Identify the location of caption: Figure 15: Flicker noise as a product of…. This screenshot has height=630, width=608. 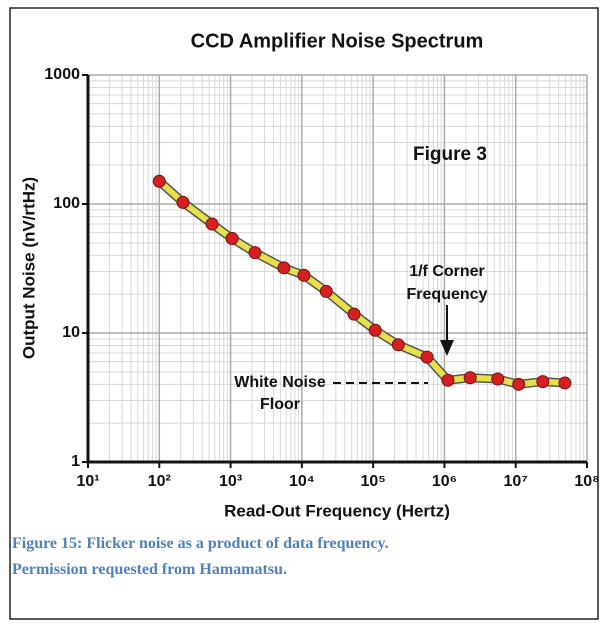
(200, 543).